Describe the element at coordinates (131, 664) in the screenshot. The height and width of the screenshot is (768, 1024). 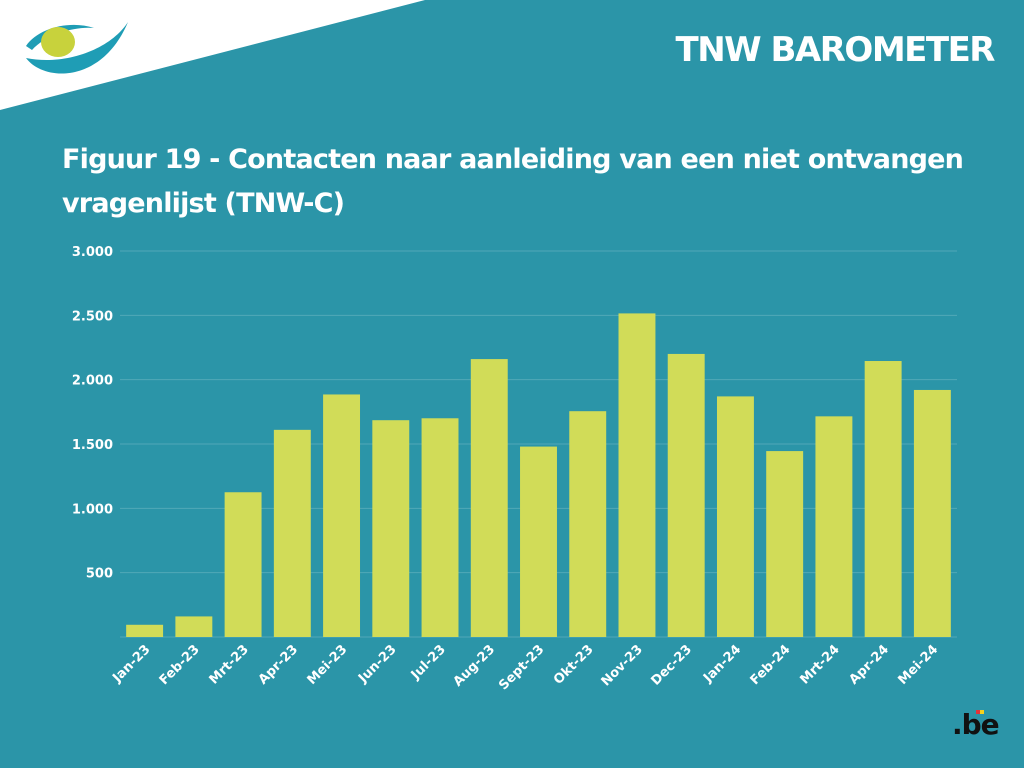
I see `x-tick-label: Jan-23` at that location.